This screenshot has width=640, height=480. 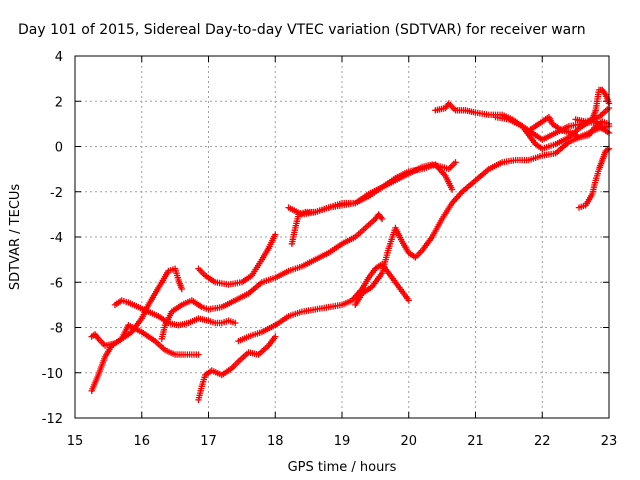 What do you see at coordinates (342, 467) in the screenshot?
I see `x-axis-label: GPS time / hours` at bounding box center [342, 467].